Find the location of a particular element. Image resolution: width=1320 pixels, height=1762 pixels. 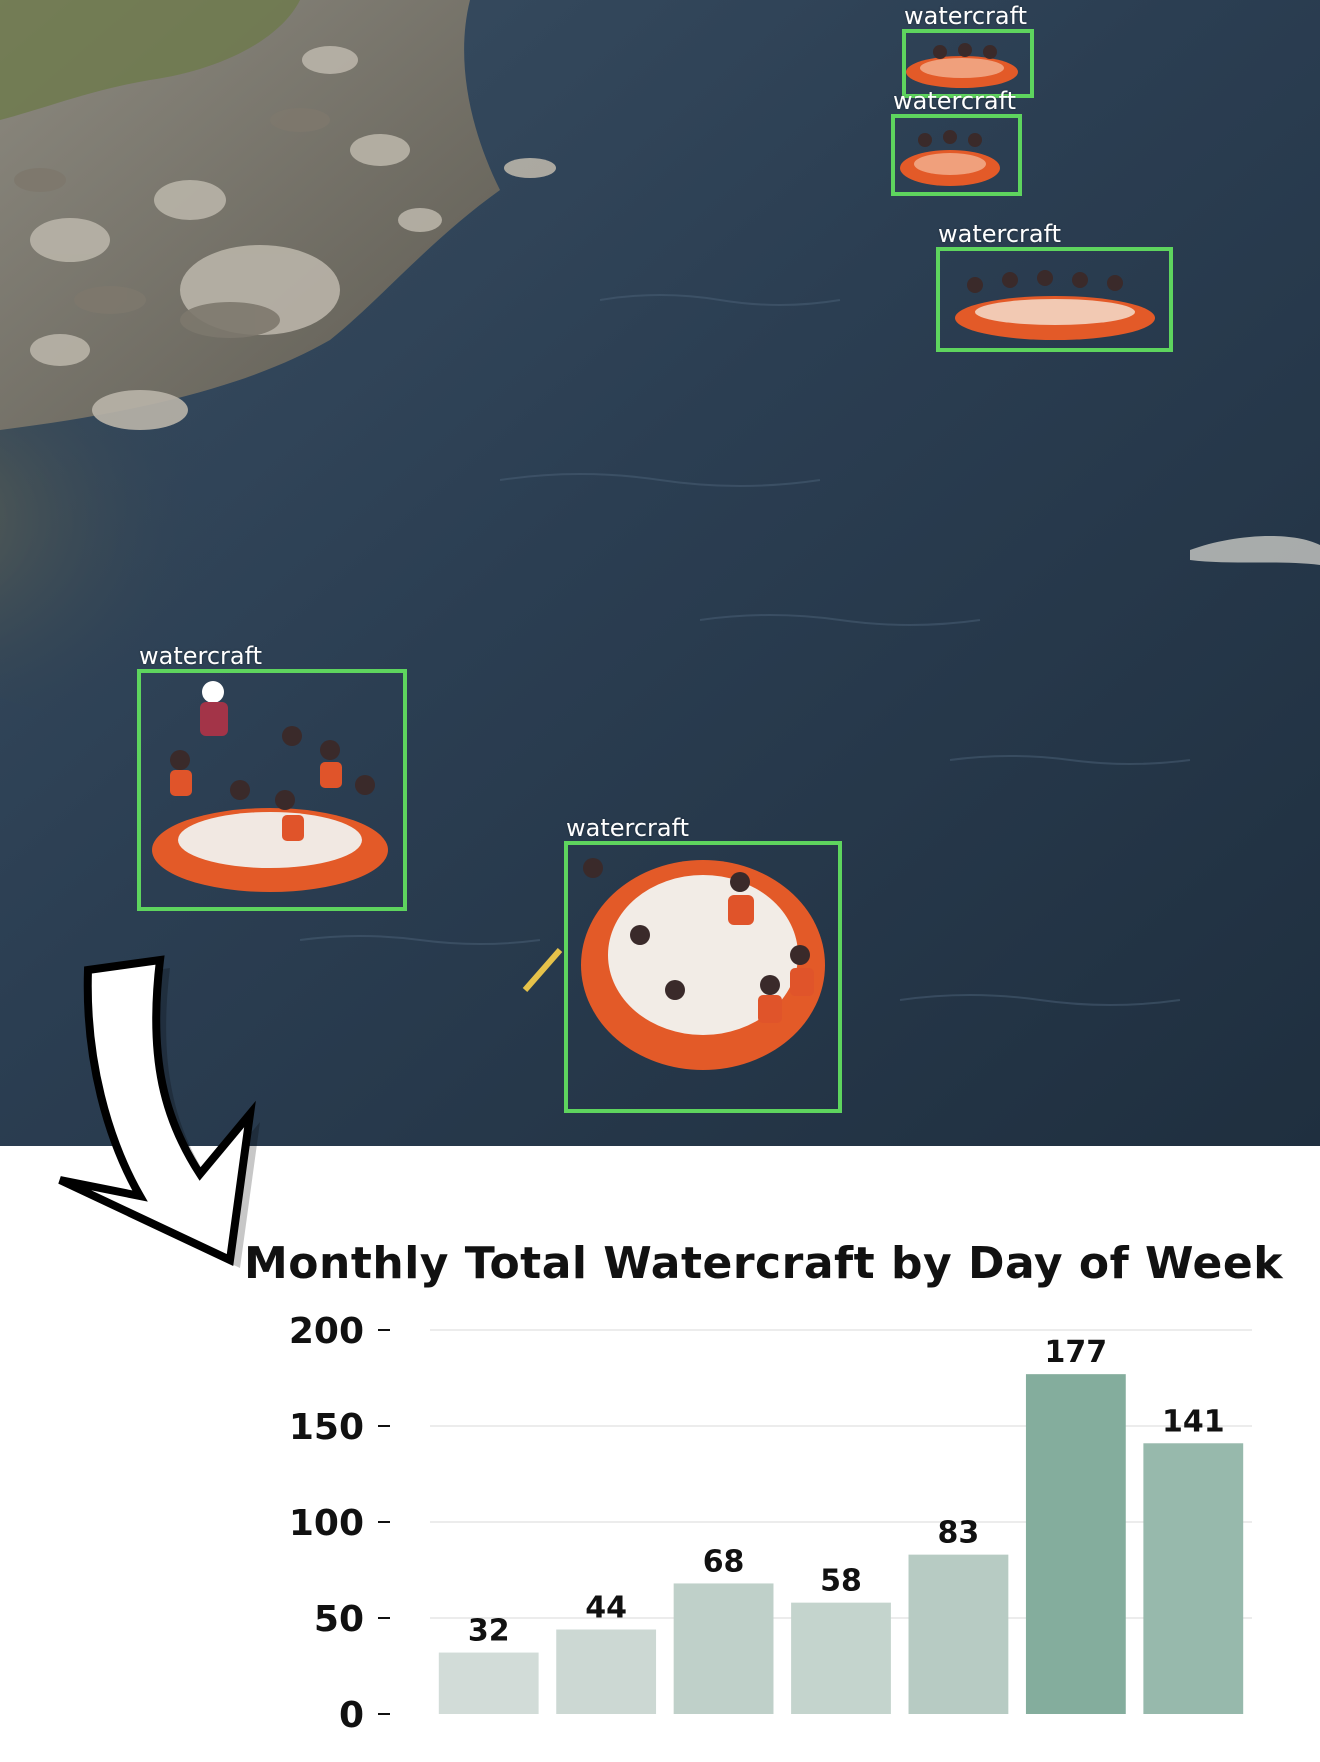

bar-value-label-4: 83 is located at coordinates (959, 1533).